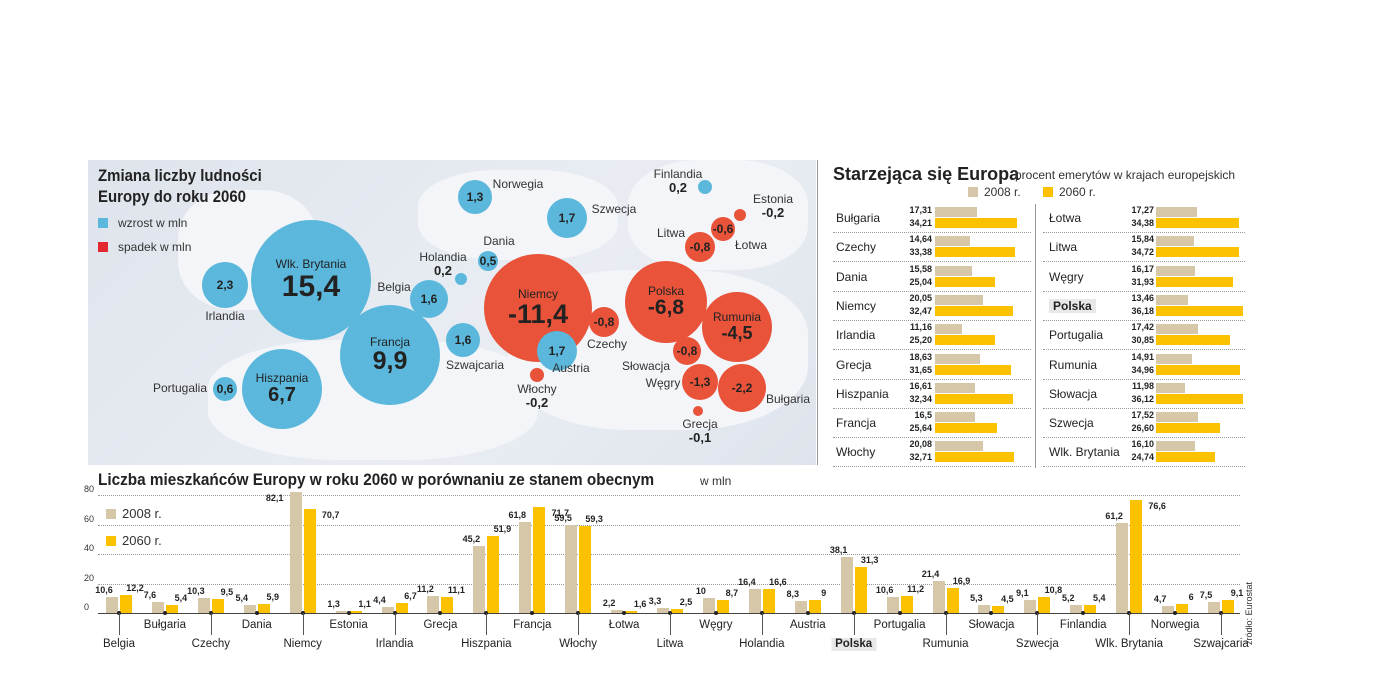 The height and width of the screenshot is (676, 1400). I want to click on y-tick-label: 80, so click(89, 489).